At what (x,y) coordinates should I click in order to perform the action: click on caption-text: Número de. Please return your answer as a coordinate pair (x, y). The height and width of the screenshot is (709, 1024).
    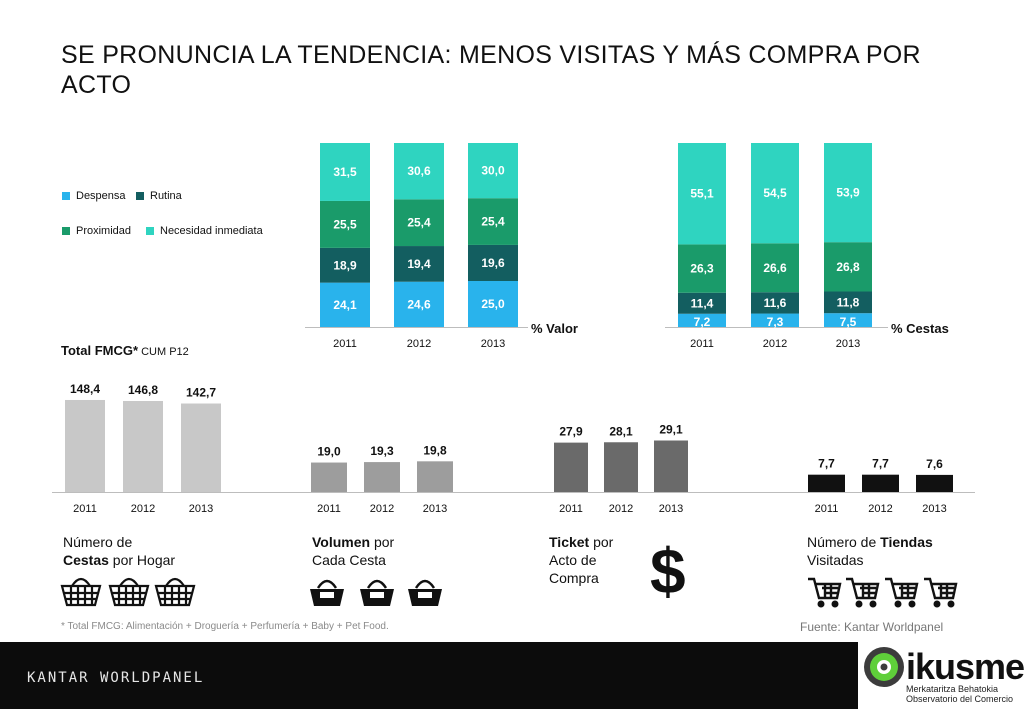
    Looking at the image, I should click on (844, 542).